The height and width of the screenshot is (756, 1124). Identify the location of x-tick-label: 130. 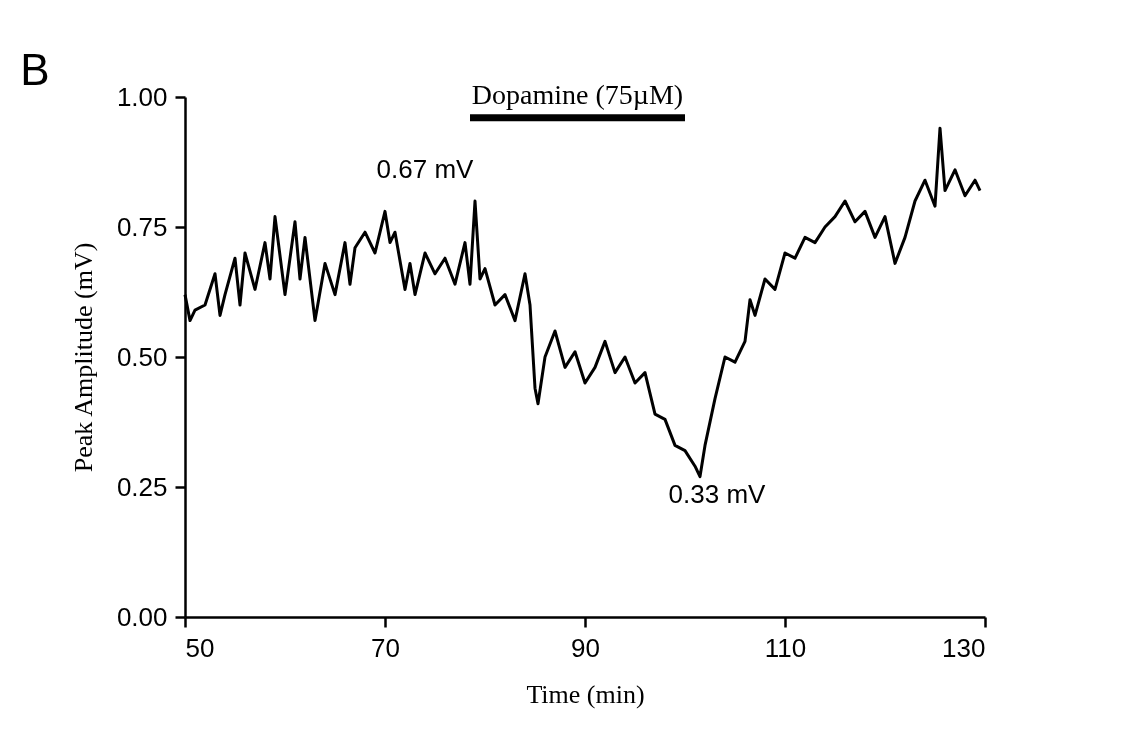
(964, 647).